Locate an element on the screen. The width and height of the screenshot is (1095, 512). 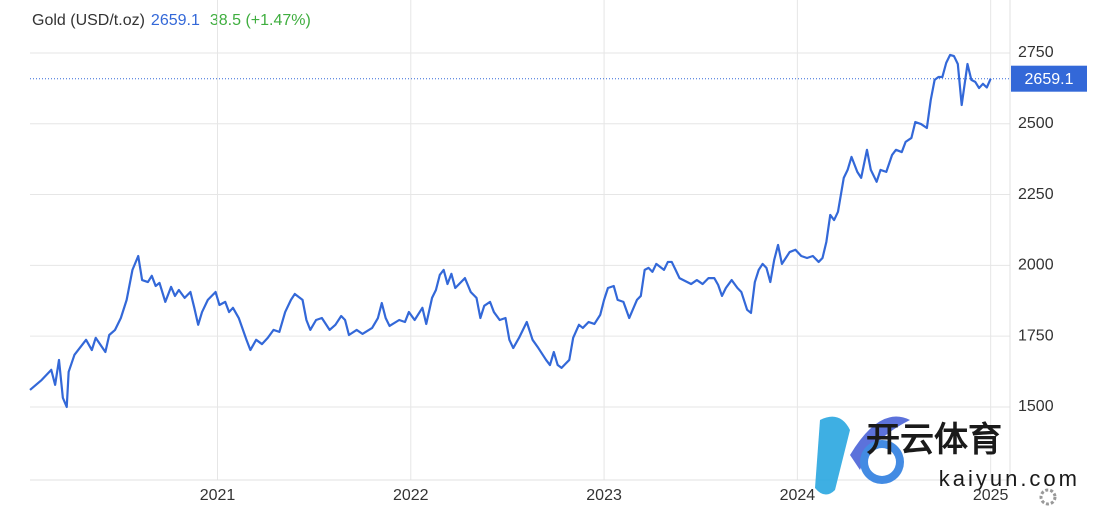
x-tick-label: 2024 is located at coordinates (798, 495).